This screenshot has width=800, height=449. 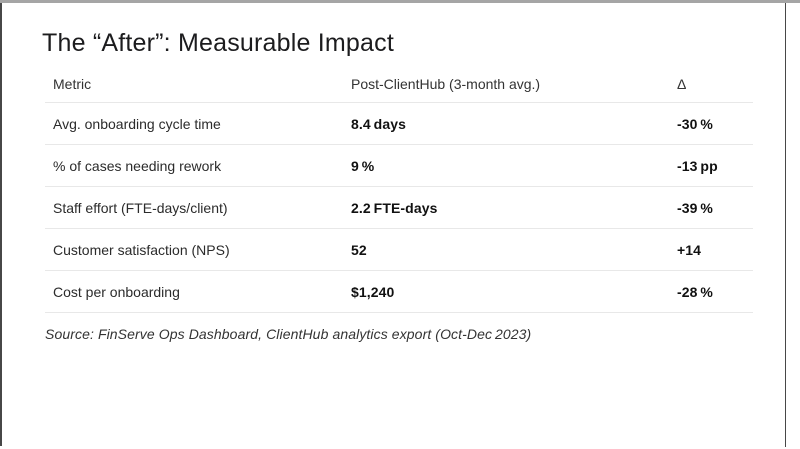 I want to click on column-header-post-clienthub: Post-ClientHub (3-month avg.), so click(x=446, y=84).